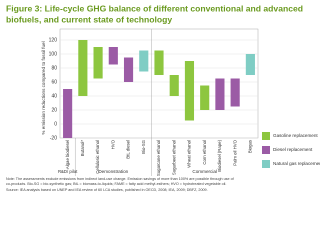 The width and height of the screenshot is (320, 240). Describe the element at coordinates (143, 146) in the screenshot. I see `x-tick-label: Bio-SG` at that location.